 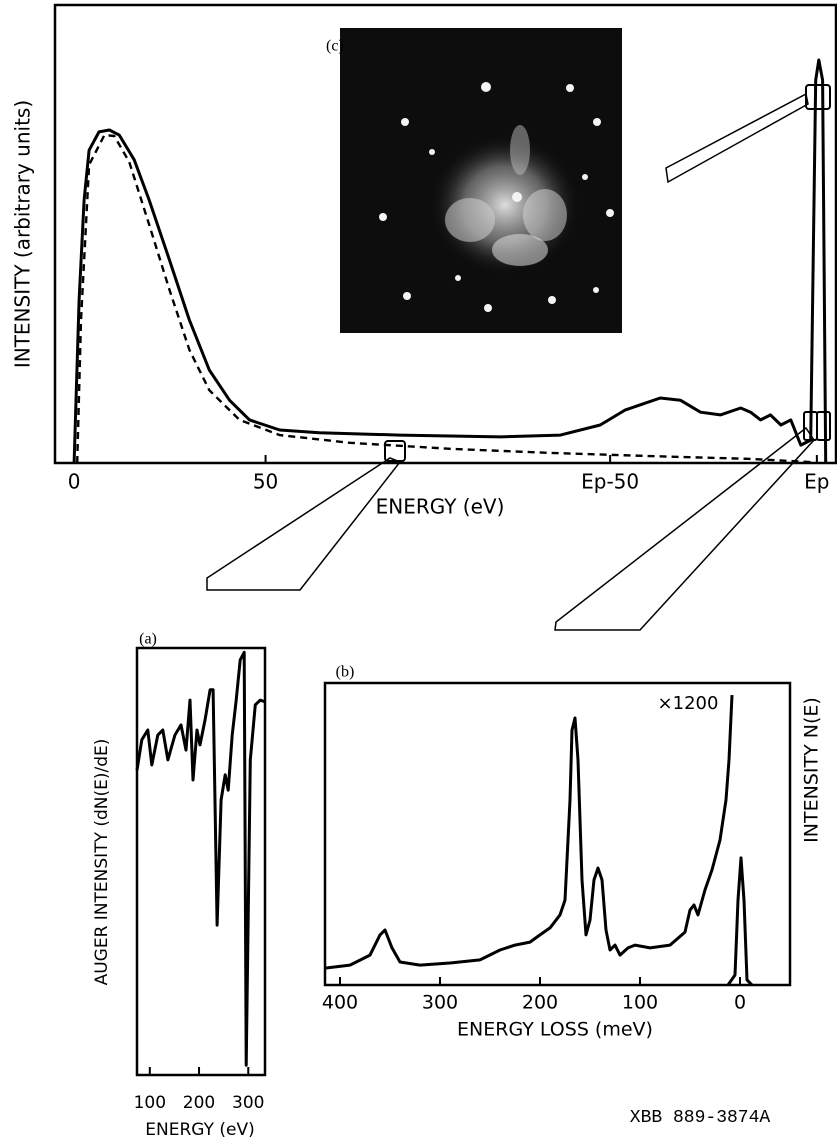 What do you see at coordinates (148, 639) in the screenshot?
I see `panel-label: (a)` at bounding box center [148, 639].